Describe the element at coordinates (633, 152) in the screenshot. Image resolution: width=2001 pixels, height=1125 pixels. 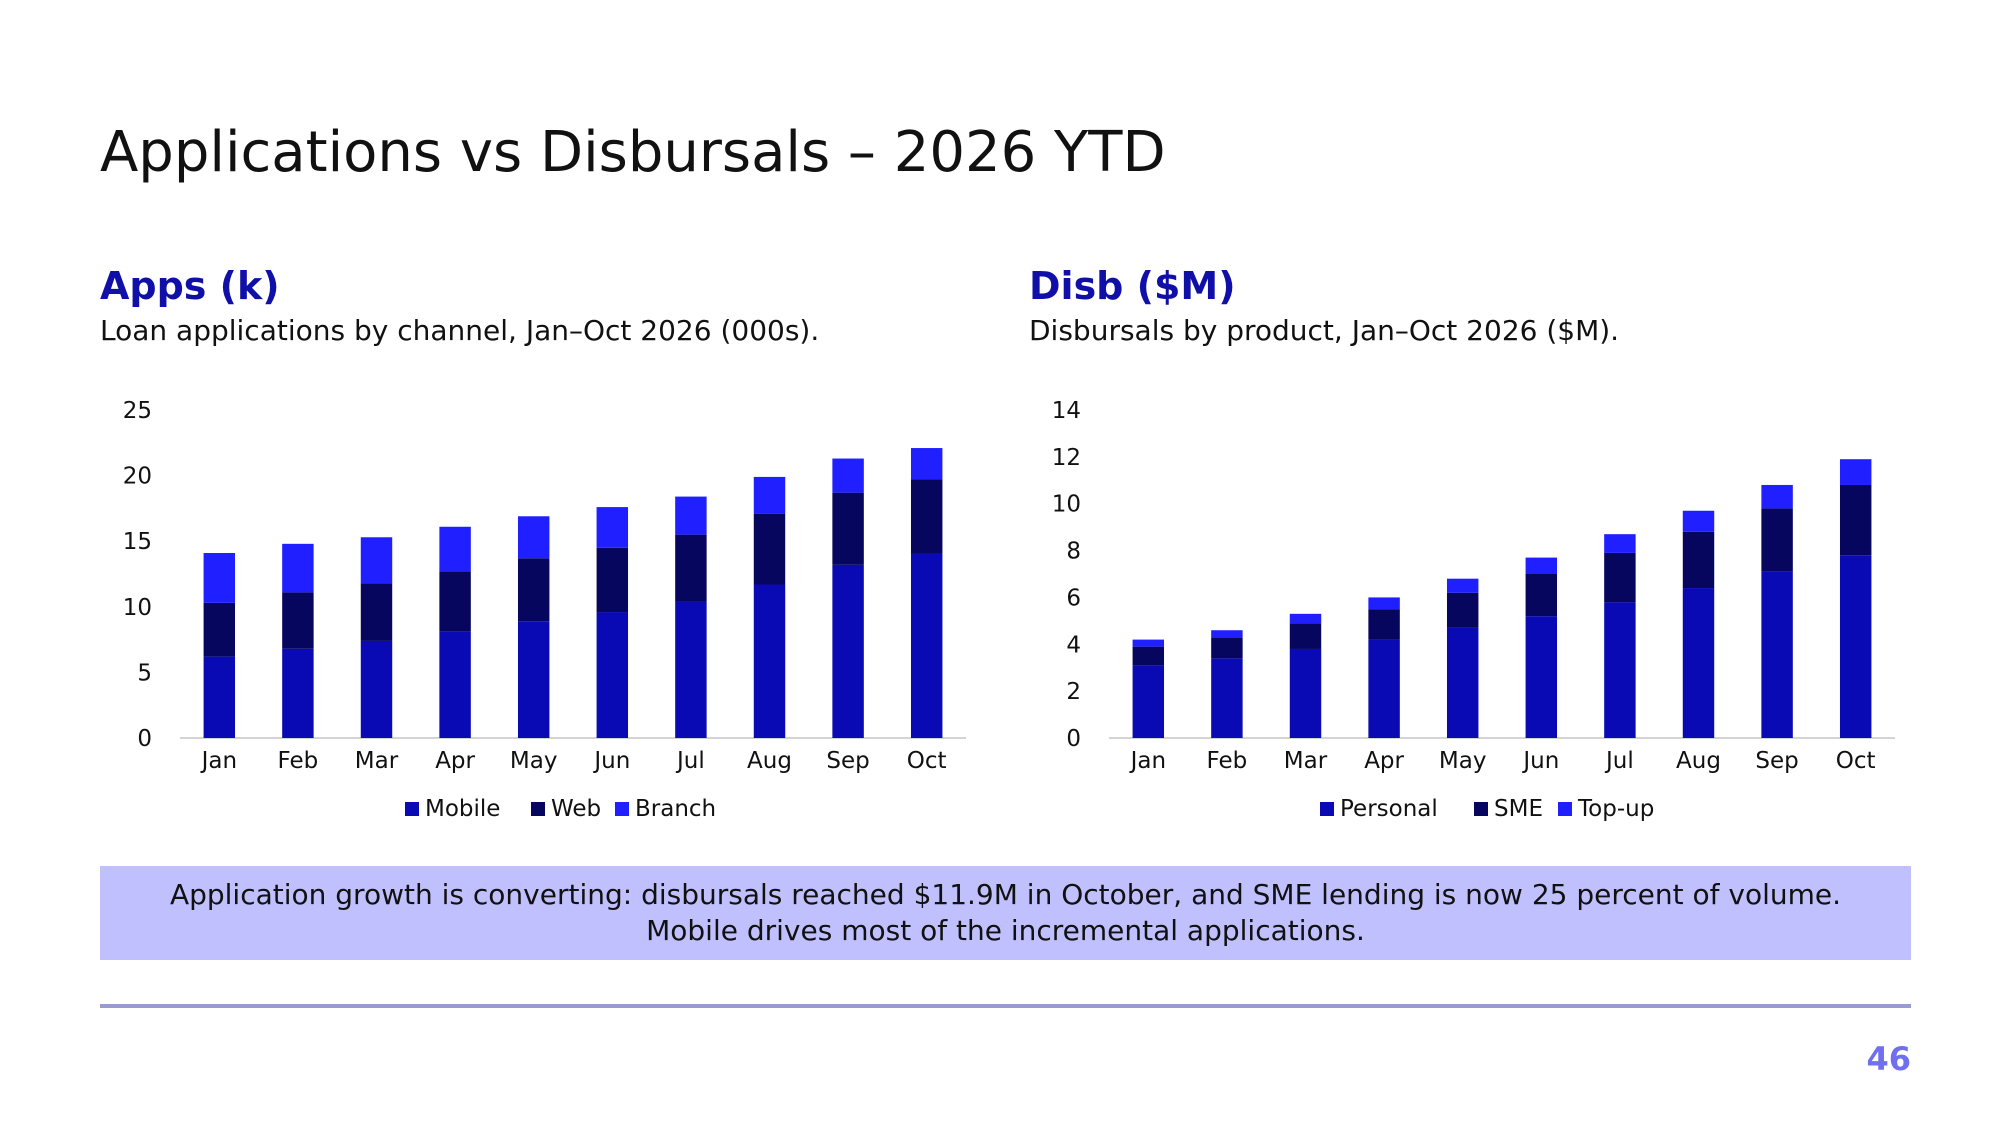
I see `slide-title: Applications vs Disbursals – 2026 YTD` at that location.